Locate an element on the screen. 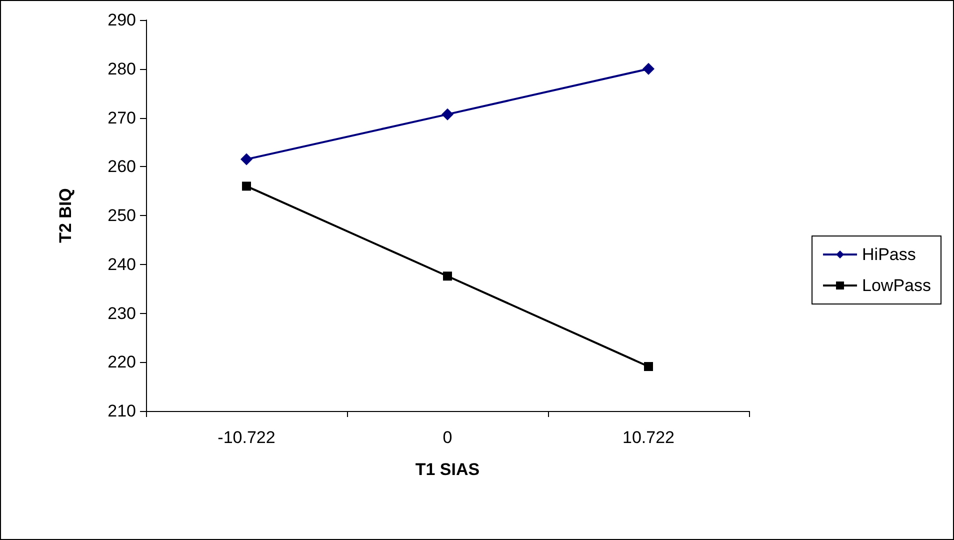 This screenshot has width=954, height=540. x-tick-label: 10.722 is located at coordinates (648, 437).